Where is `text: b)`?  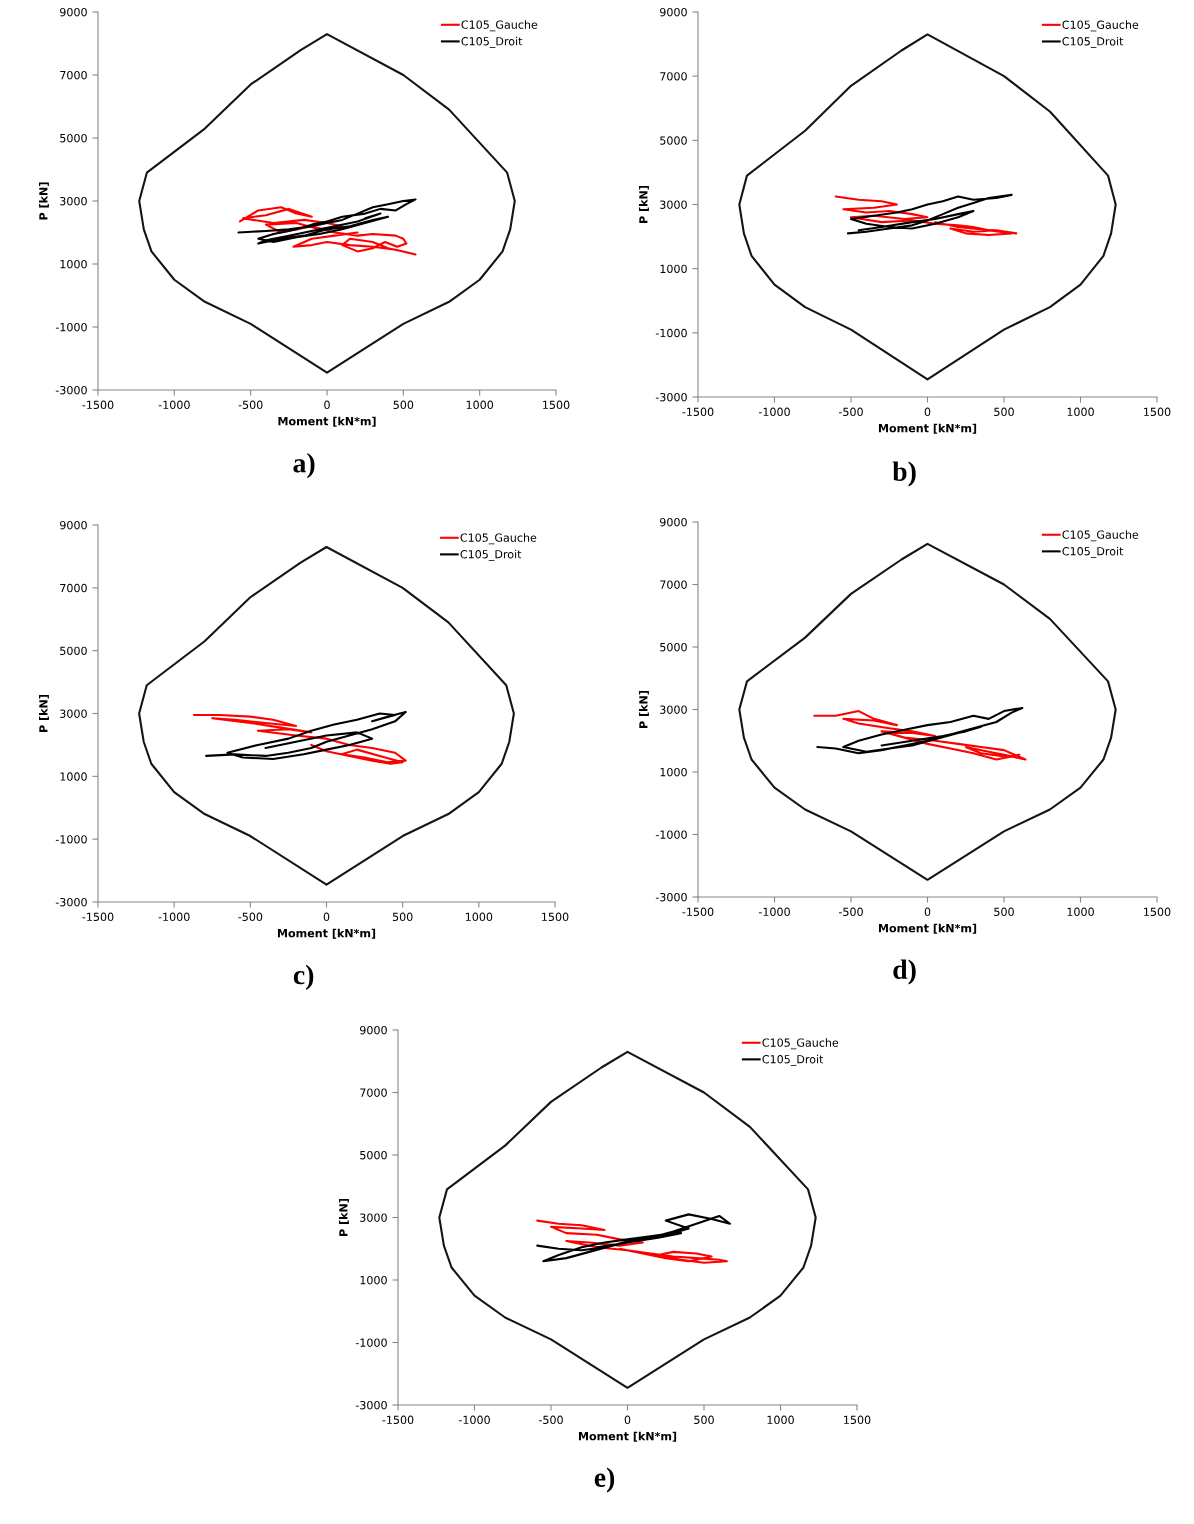 text: b) is located at coordinates (904, 474).